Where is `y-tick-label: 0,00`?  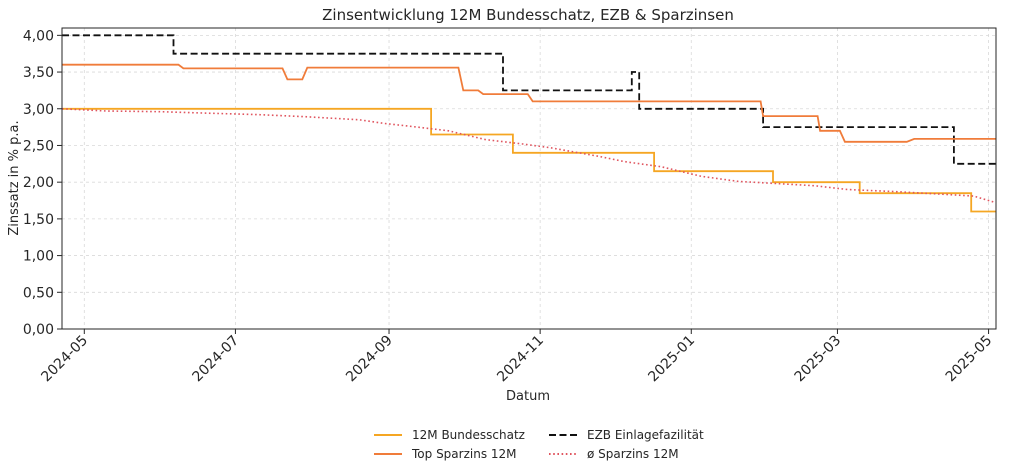
y-tick-label: 0,00 is located at coordinates (38, 330).